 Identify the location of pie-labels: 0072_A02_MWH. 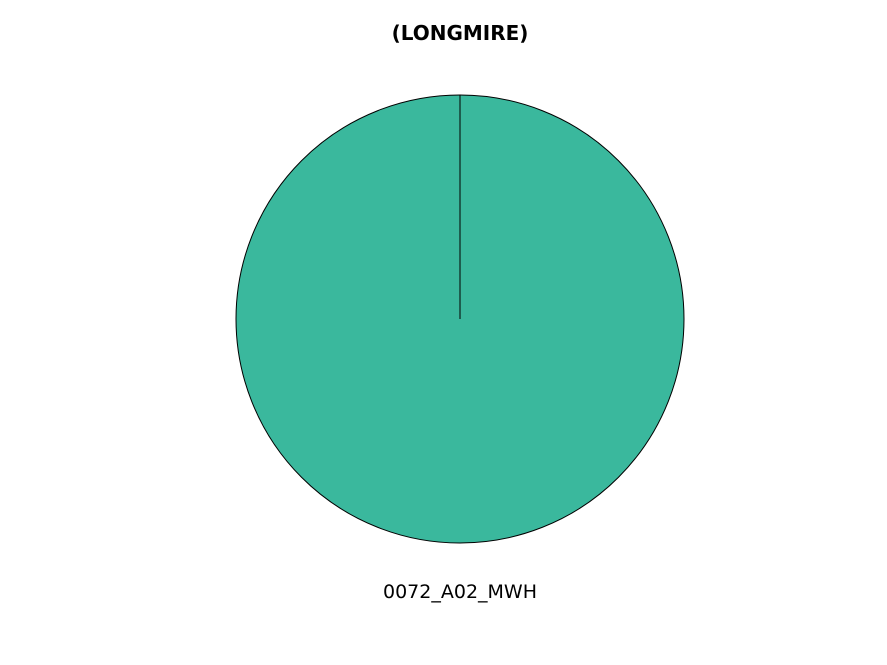
(460, 592).